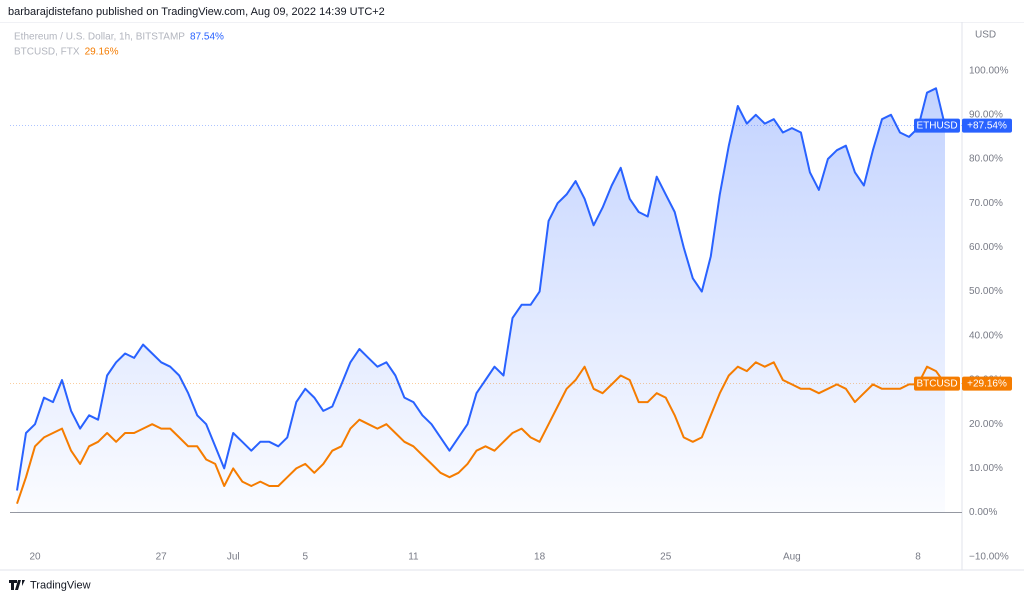  Describe the element at coordinates (102, 52) in the screenshot. I see `legend-value: 29.16%` at that location.